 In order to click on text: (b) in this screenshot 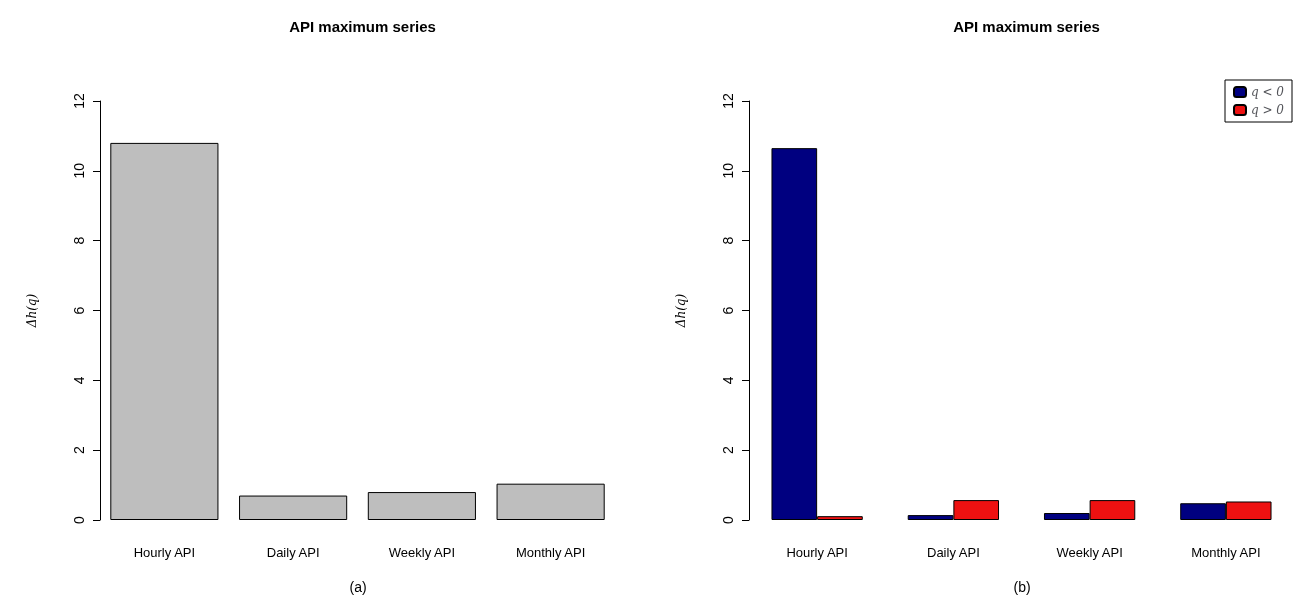, I will do `click(1022, 587)`.